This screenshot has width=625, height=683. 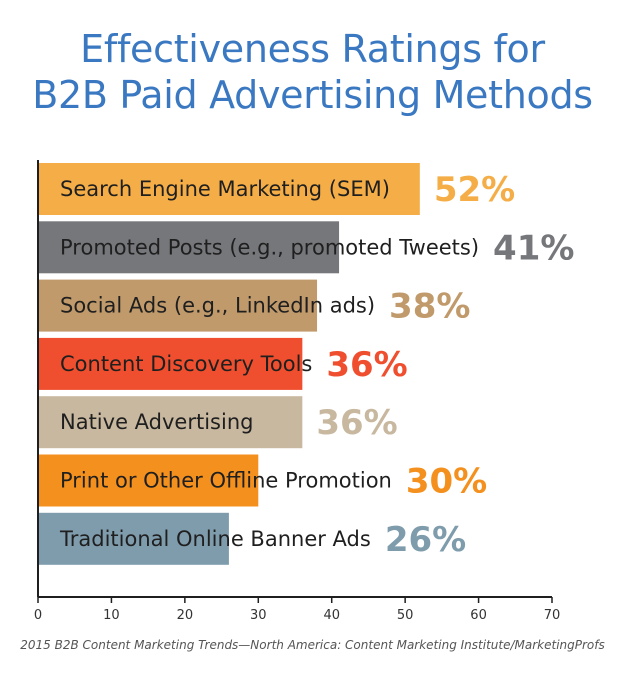 I want to click on category-label-7: Traditional Online Banner Ads, so click(x=215, y=539).